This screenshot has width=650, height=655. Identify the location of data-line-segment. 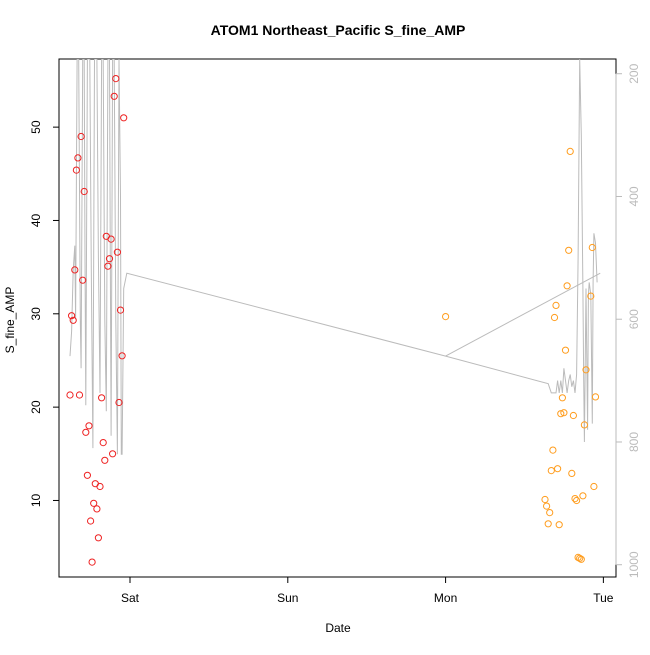
(523, 314).